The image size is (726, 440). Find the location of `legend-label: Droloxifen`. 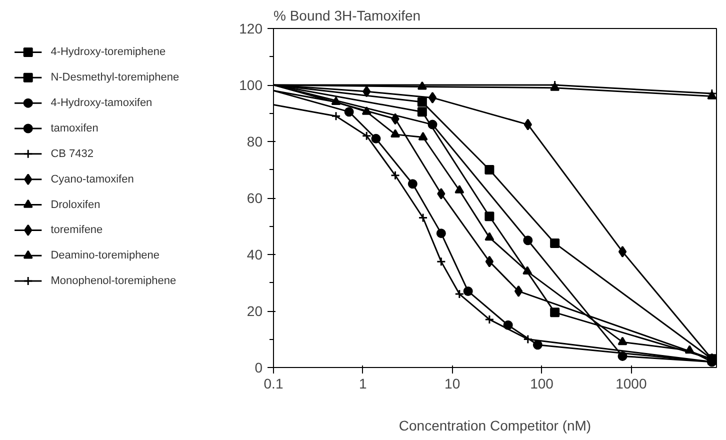

legend-label: Droloxifen is located at coordinates (75, 204).